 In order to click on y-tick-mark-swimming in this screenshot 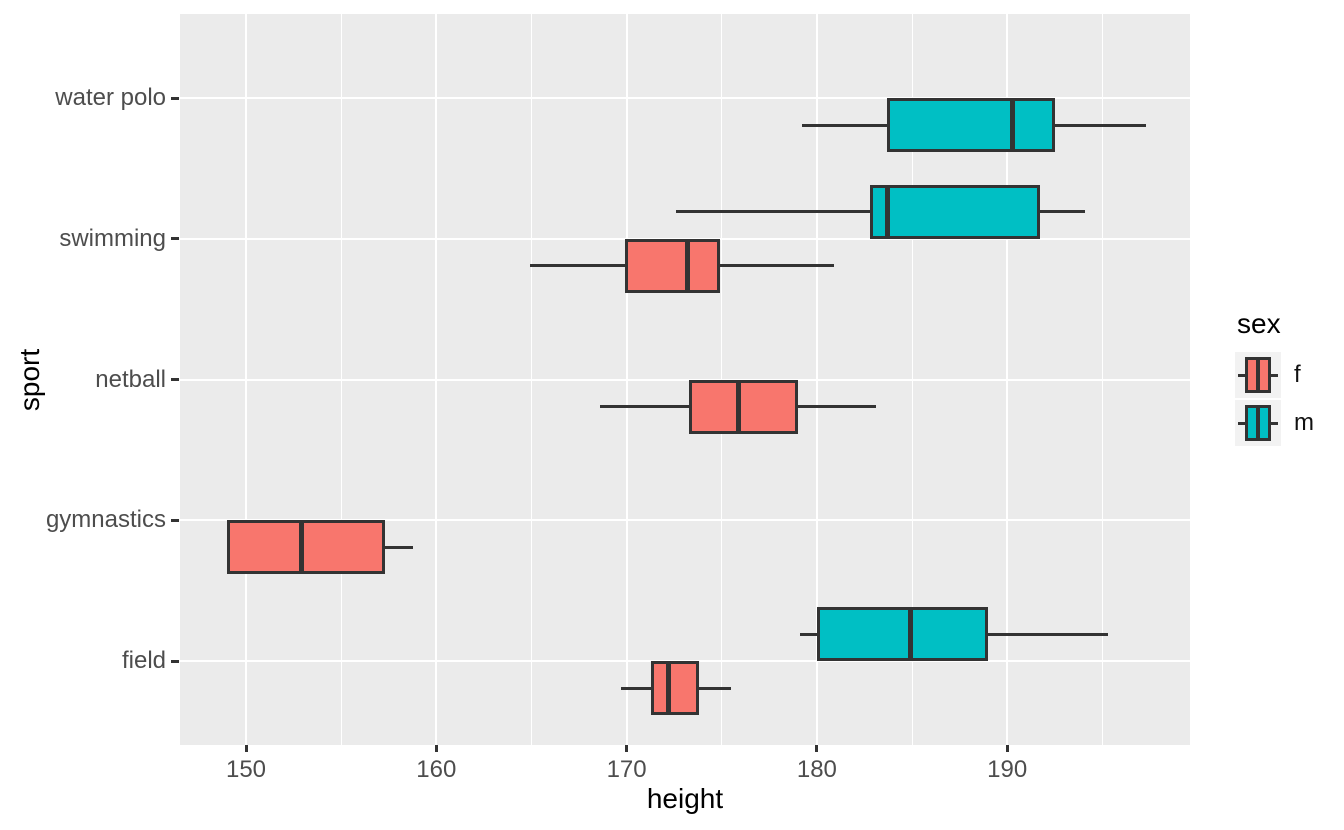, I will do `click(175, 239)`.